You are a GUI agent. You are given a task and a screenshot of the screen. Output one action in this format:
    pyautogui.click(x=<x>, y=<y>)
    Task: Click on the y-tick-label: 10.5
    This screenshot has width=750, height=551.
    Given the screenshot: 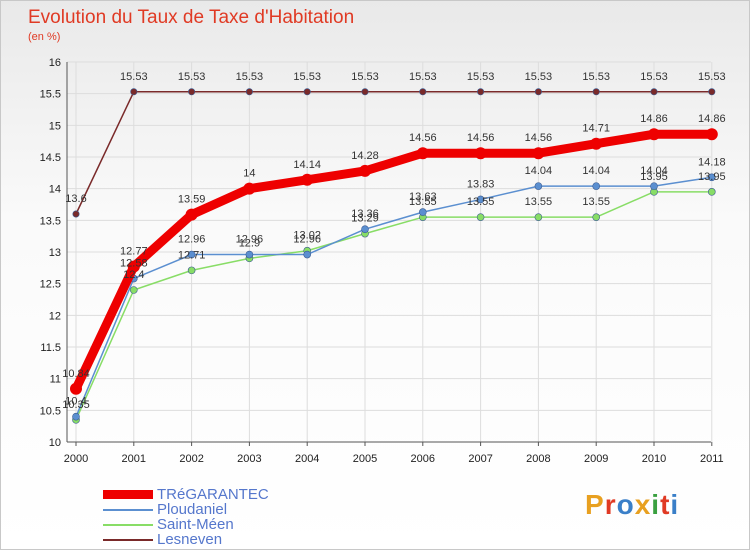 What is the action you would take?
    pyautogui.click(x=50, y=411)
    